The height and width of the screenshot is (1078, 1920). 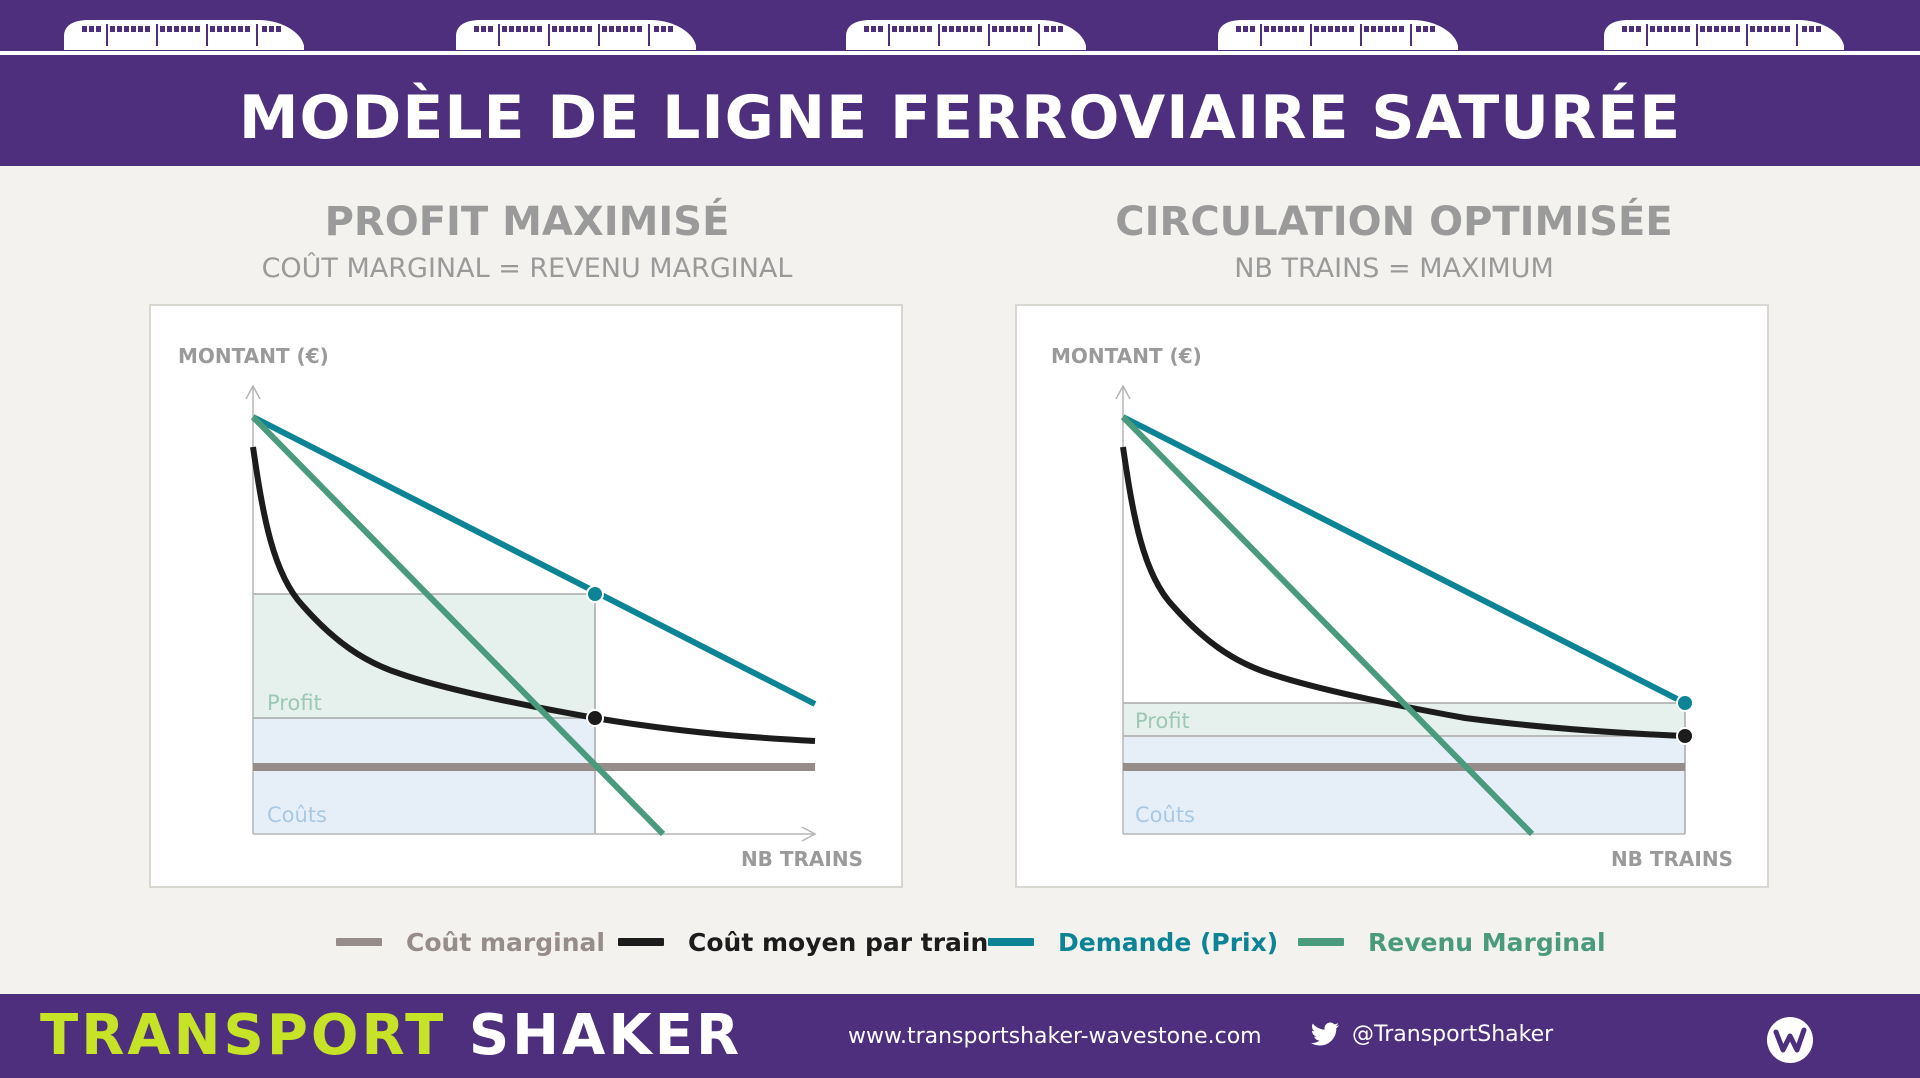 I want to click on twitter-handle: @TransportShaker, so click(x=1453, y=1034).